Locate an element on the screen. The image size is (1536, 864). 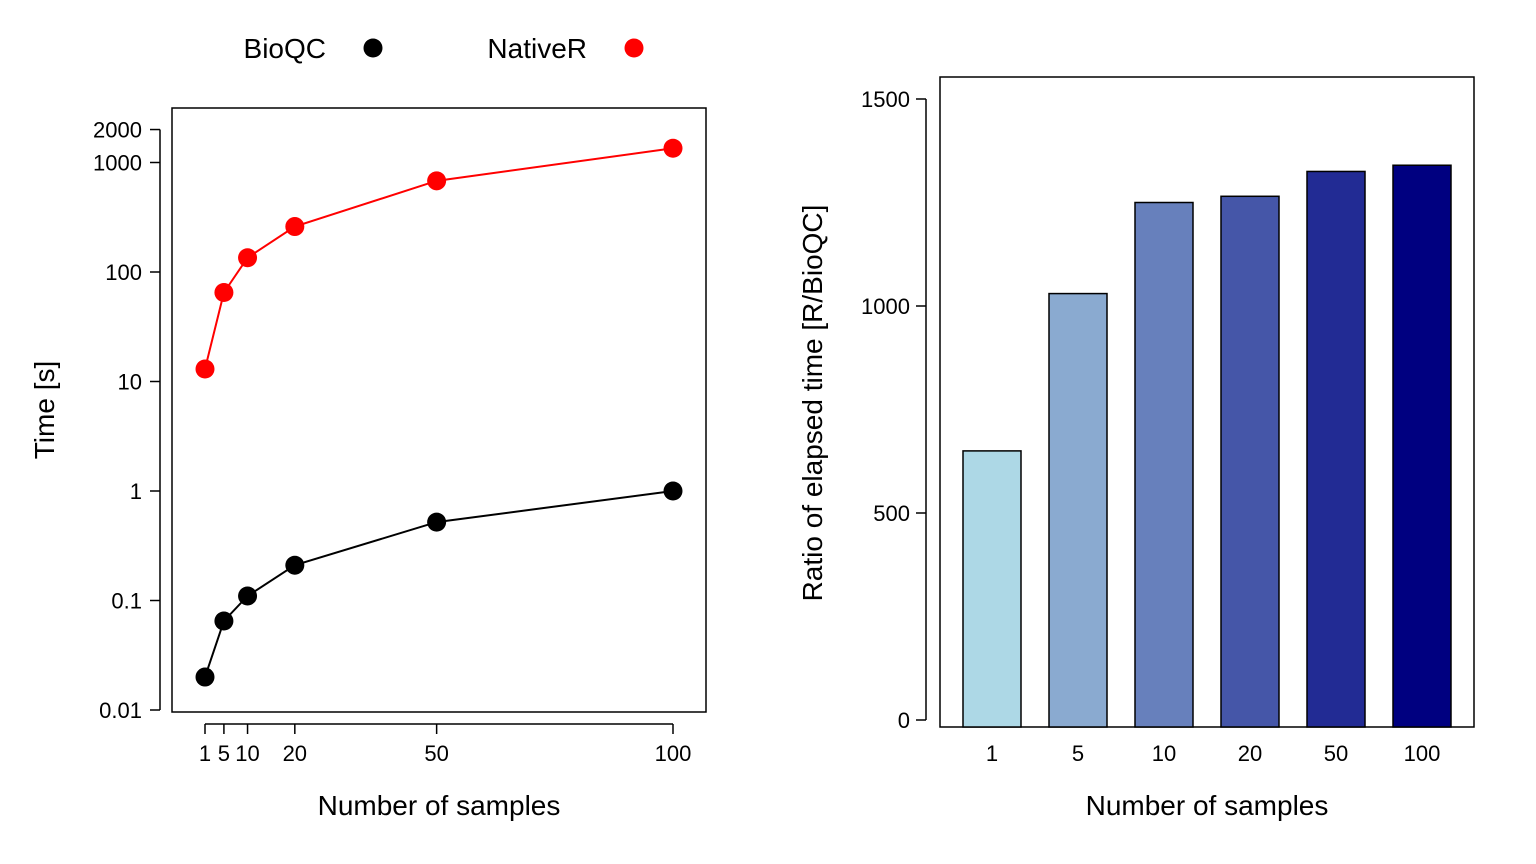
series-bioqc is located at coordinates (439, 584).